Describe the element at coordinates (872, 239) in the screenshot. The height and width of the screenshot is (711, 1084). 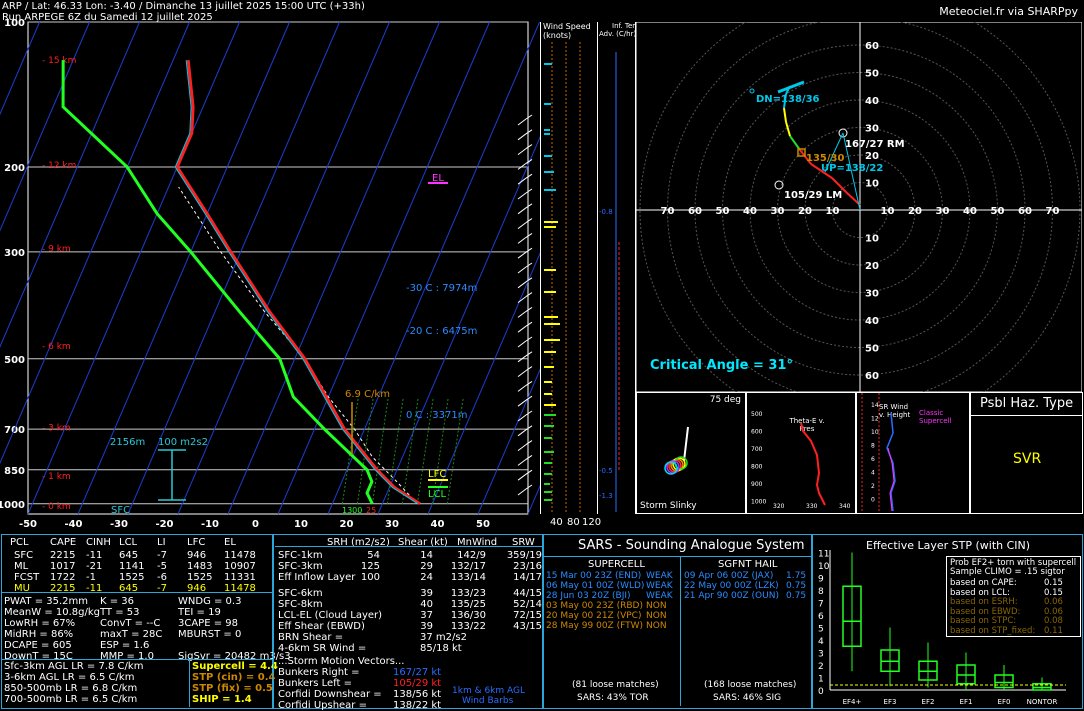
I see `hodo-ytick-dn-5: 10` at that location.